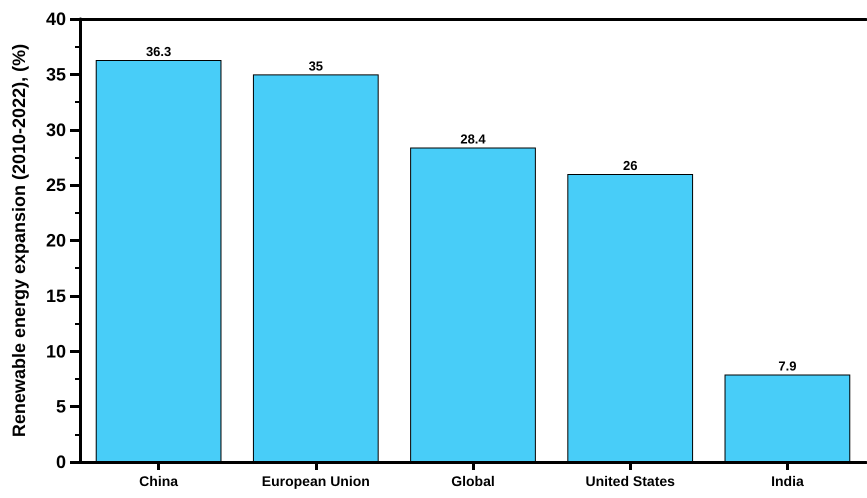 This screenshot has width=867, height=498. What do you see at coordinates (19, 241) in the screenshot?
I see `y-axis-title: Renewable energy expansion (2010-2022), (%)` at bounding box center [19, 241].